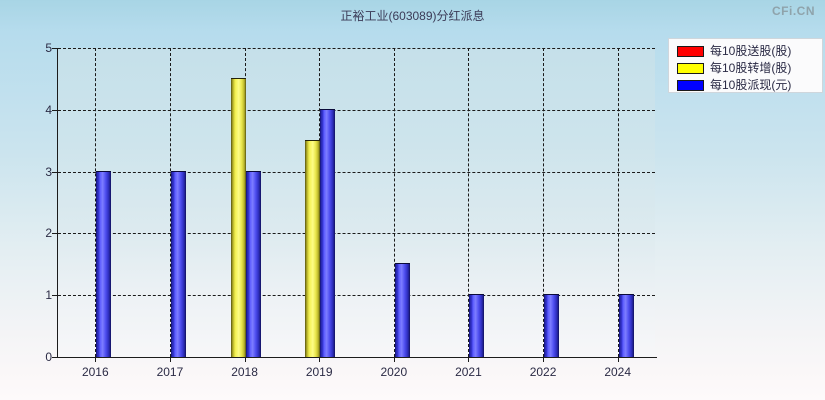 This screenshot has width=825, height=400. What do you see at coordinates (477, 325) in the screenshot?
I see `bar-2021-paixian` at bounding box center [477, 325].